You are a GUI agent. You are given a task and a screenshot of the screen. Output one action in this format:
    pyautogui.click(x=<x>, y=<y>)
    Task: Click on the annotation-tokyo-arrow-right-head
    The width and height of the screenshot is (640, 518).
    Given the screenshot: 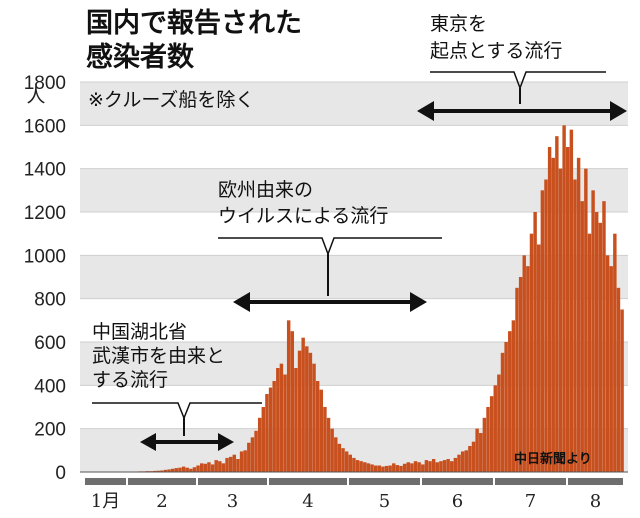 What is the action you would take?
    pyautogui.click(x=618, y=111)
    